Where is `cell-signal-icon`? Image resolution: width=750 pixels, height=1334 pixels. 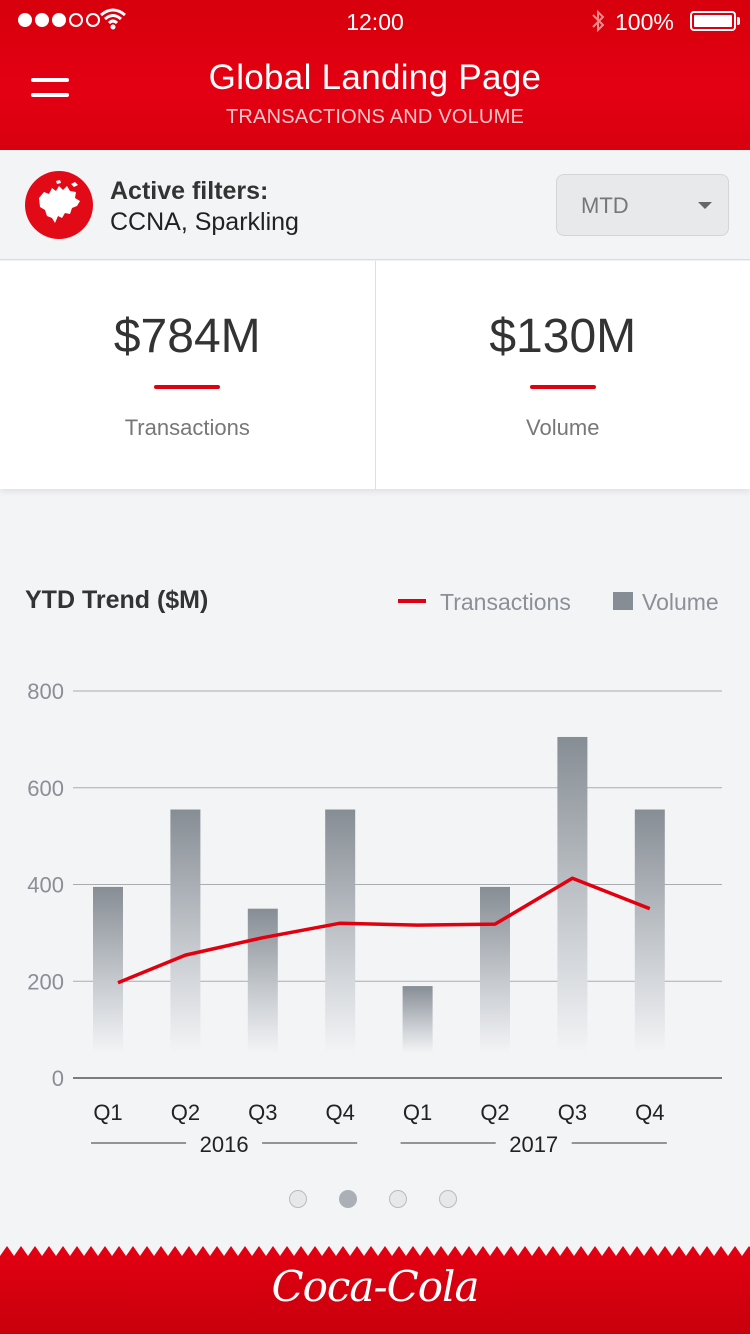
cell-signal-icon is located at coordinates (59, 20).